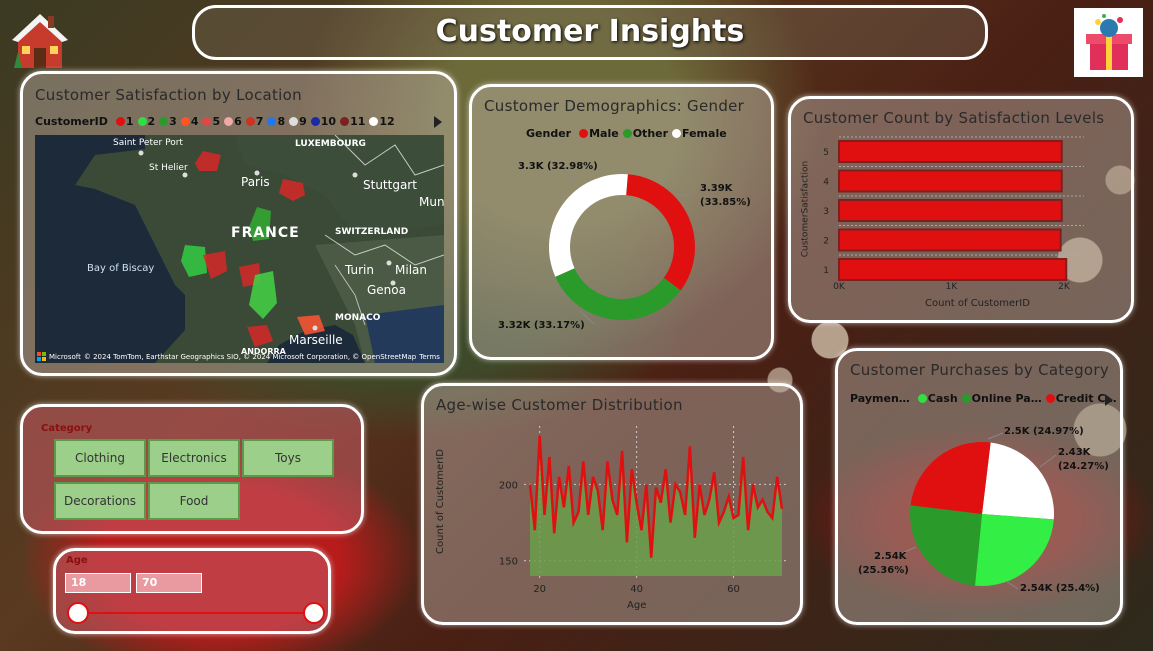 This screenshot has width=1153, height=651. I want to click on x-tick-label: 20, so click(539, 589).